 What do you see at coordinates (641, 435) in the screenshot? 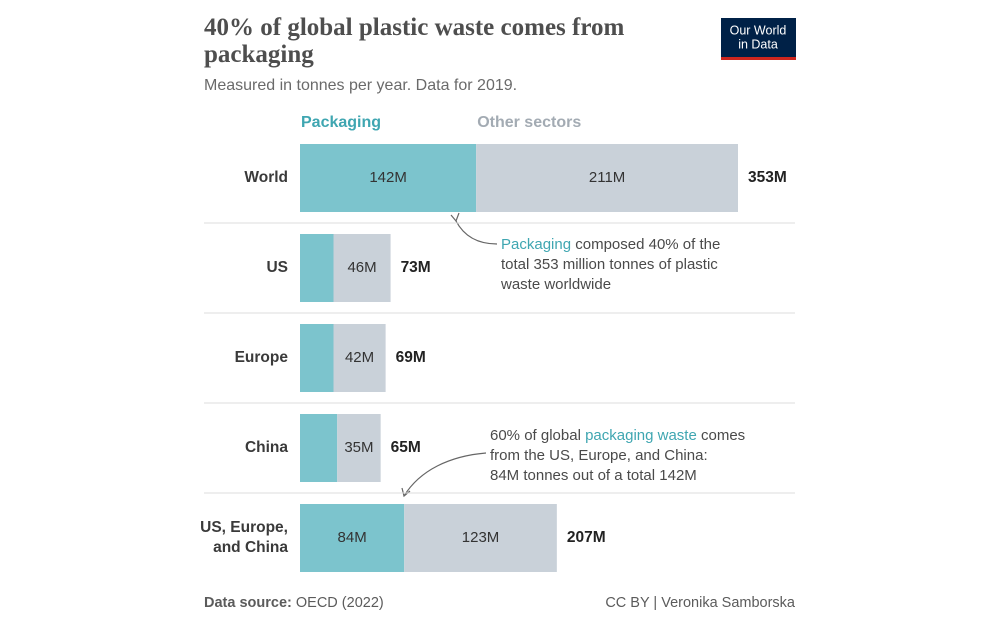
I see `annotation-text: packaging waste` at bounding box center [641, 435].